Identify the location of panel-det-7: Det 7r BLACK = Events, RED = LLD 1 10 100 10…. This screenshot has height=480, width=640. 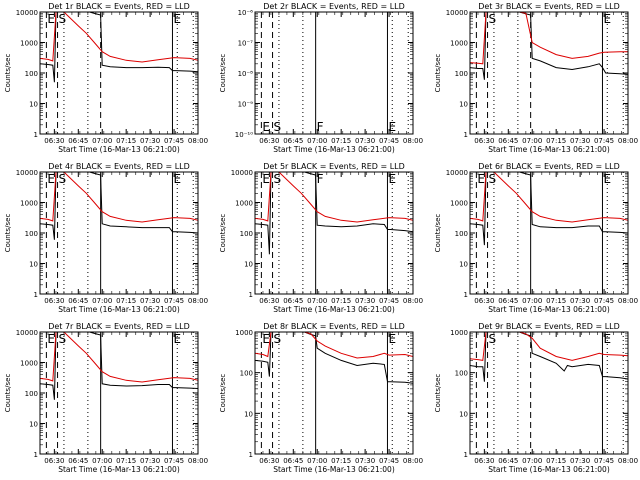
(106, 398).